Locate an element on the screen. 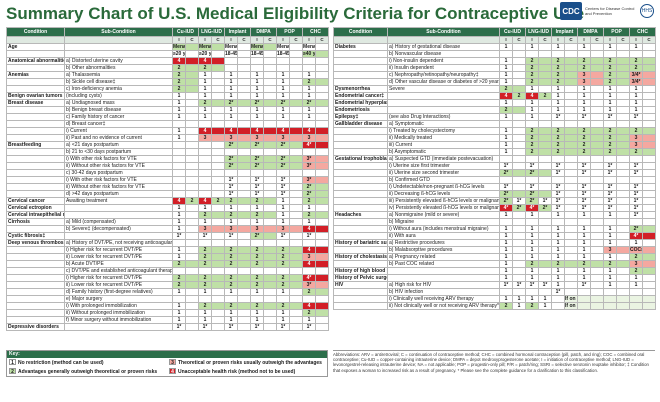 This screenshot has height=402, width=660. legend-swatch: 3 is located at coordinates (172, 362).